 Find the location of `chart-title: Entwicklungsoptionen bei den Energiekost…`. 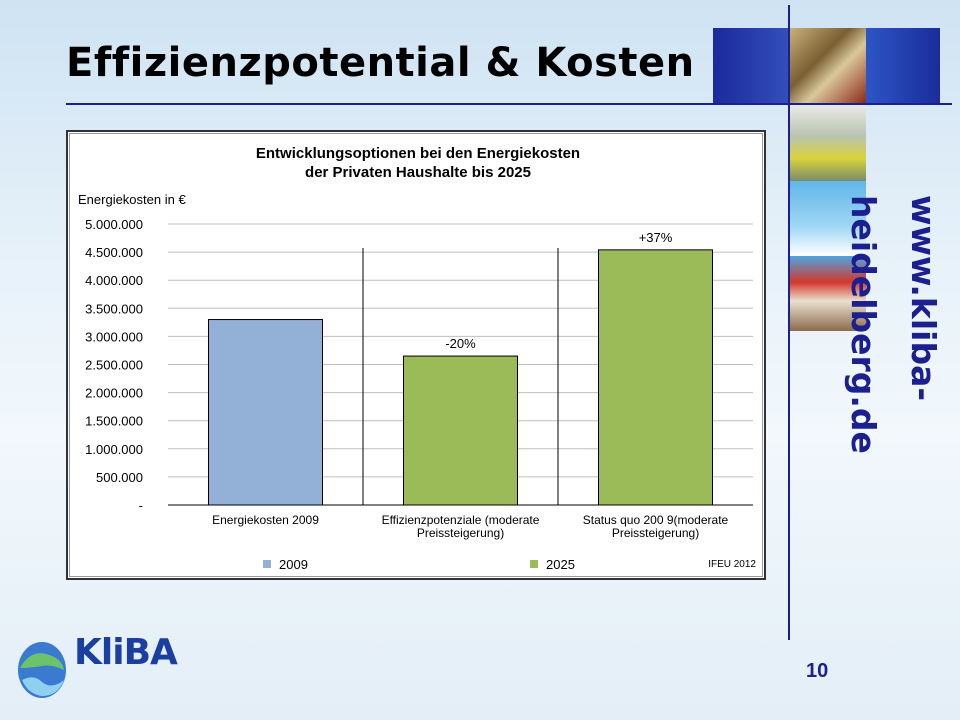

chart-title: Entwicklungsoptionen bei den Energiekost… is located at coordinates (418, 163).